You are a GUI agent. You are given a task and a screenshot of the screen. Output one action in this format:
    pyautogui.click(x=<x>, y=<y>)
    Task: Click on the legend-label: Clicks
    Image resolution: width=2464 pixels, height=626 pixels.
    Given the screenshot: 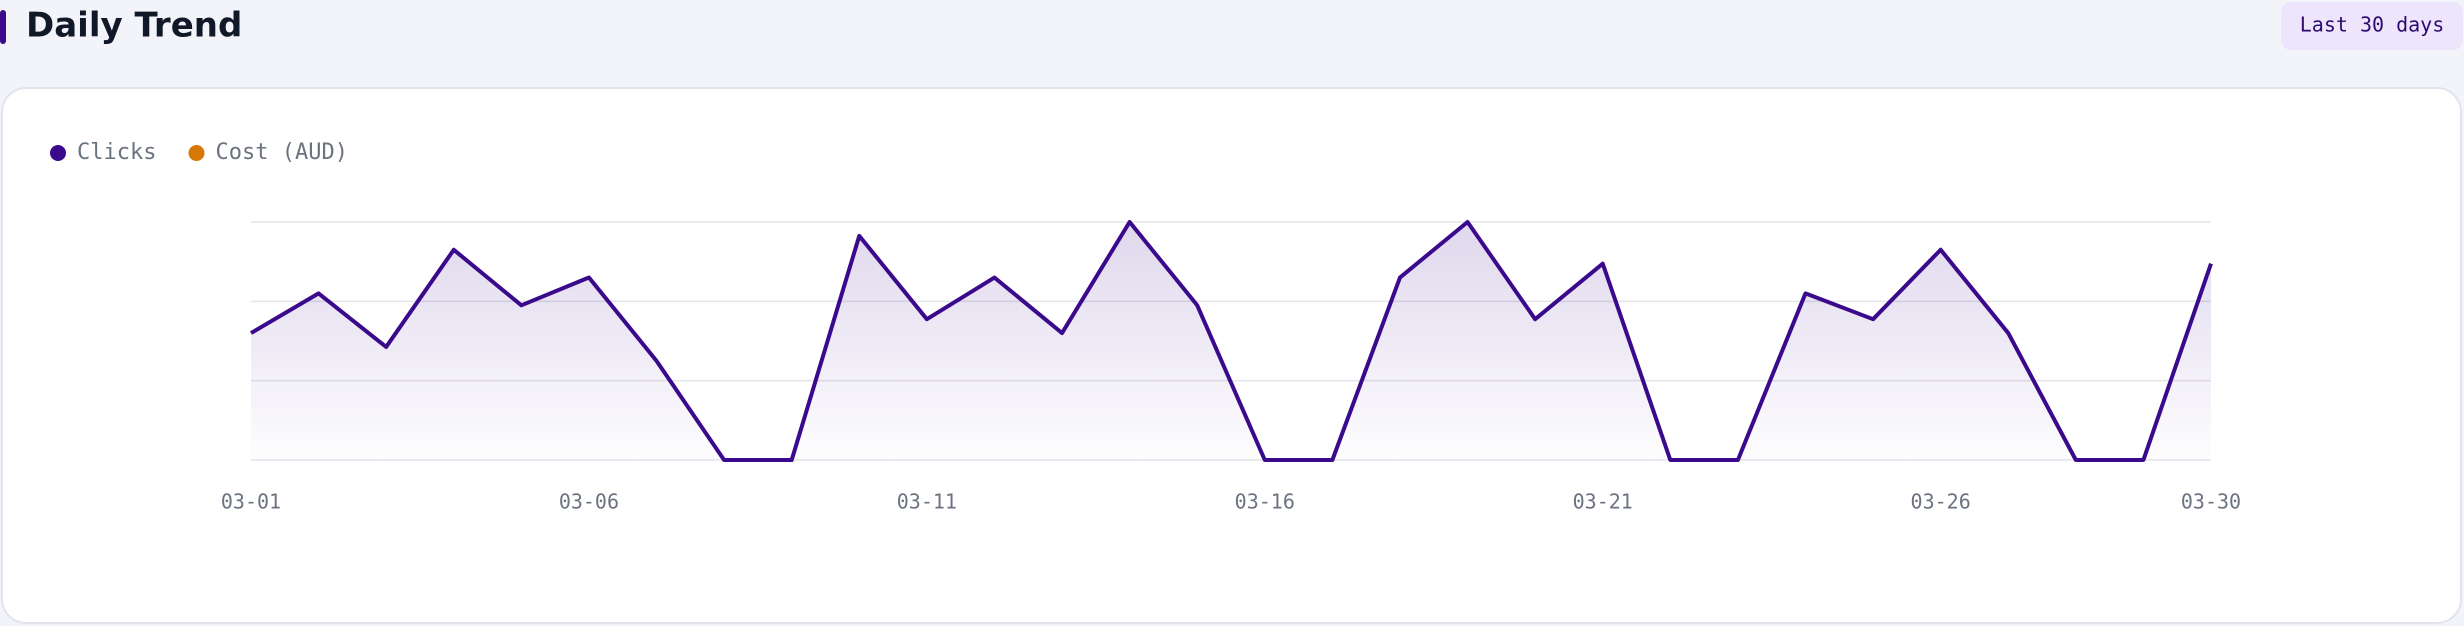 What is the action you would take?
    pyautogui.click(x=116, y=152)
    